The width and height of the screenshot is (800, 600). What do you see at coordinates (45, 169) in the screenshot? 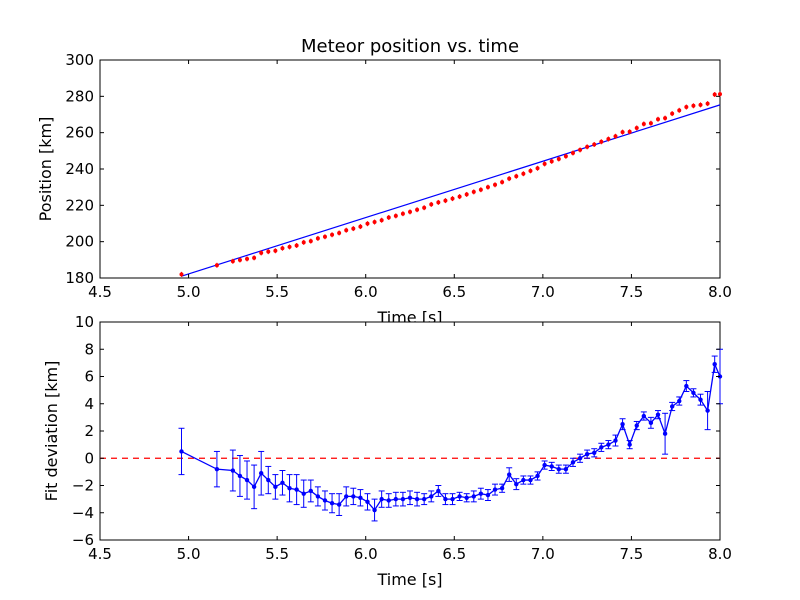
I see `position-y-axis-label: Position [km]` at bounding box center [45, 169].